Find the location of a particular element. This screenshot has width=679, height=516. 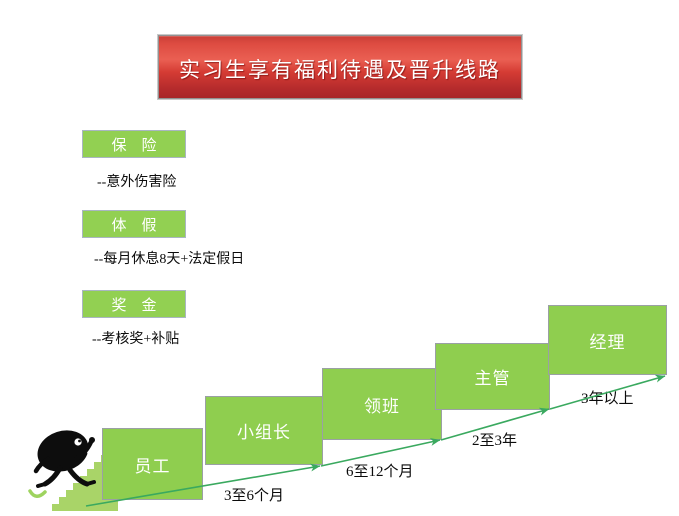

step-title: 员工 is located at coordinates (152, 466).